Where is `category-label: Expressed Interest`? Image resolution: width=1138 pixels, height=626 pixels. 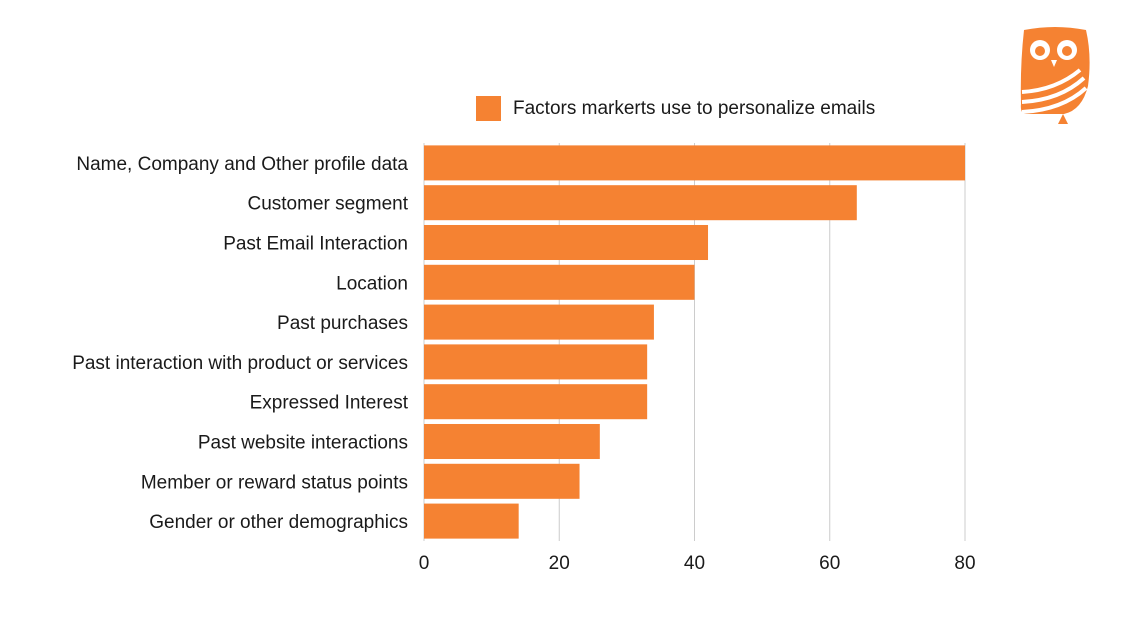 category-label: Expressed Interest is located at coordinates (329, 403).